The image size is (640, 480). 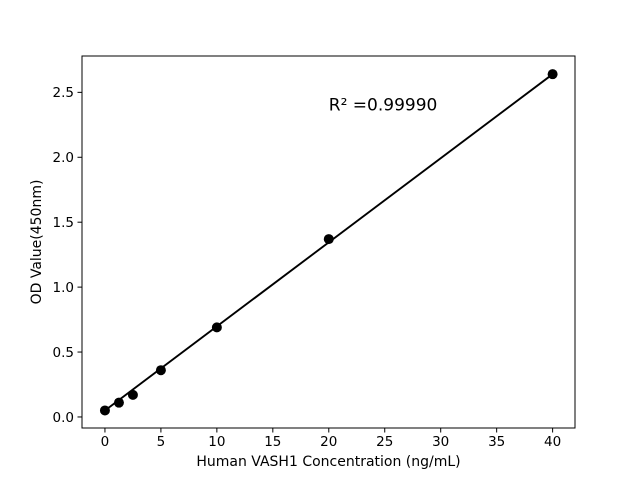 I want to click on y-tick-label: 1.5, so click(x=63, y=223).